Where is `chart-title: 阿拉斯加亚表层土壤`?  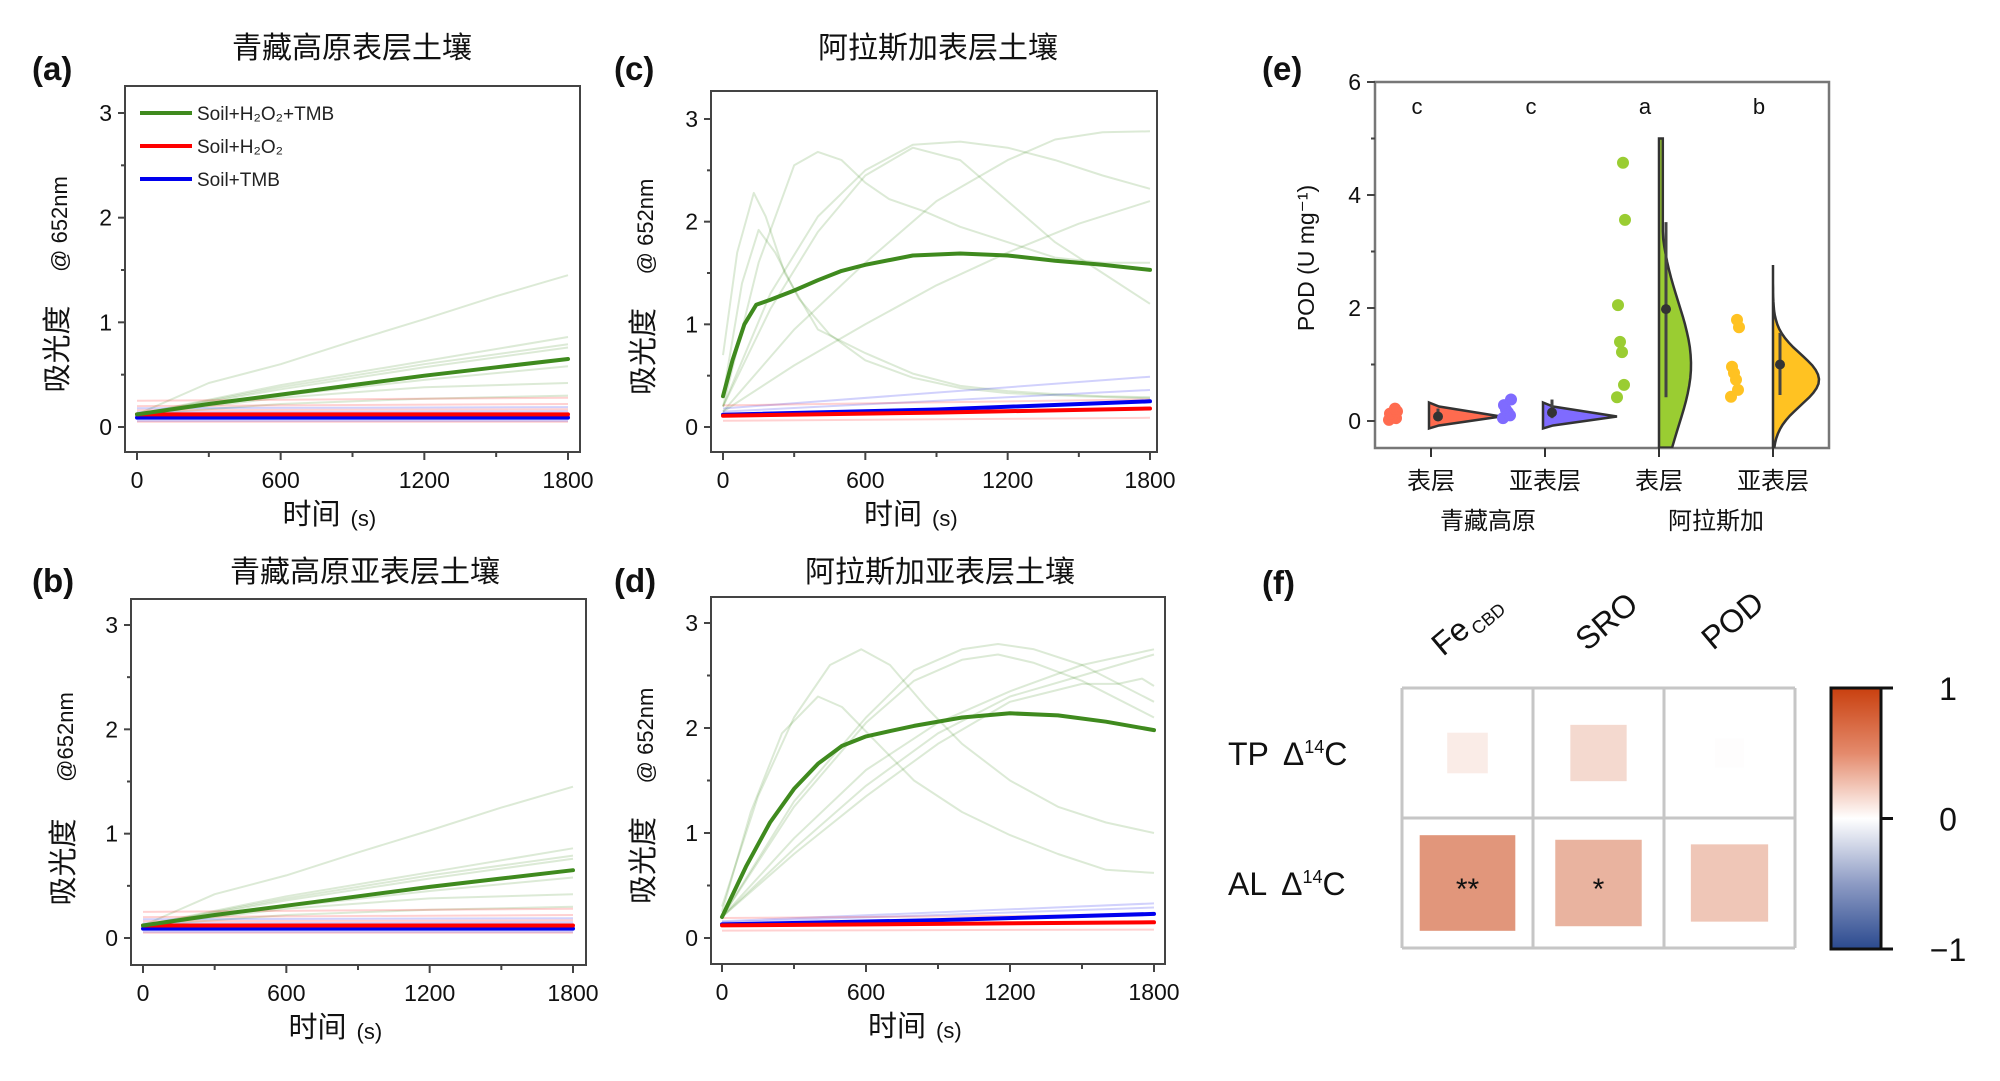
chart-title: 阿拉斯加亚表层土壤 is located at coordinates (940, 572).